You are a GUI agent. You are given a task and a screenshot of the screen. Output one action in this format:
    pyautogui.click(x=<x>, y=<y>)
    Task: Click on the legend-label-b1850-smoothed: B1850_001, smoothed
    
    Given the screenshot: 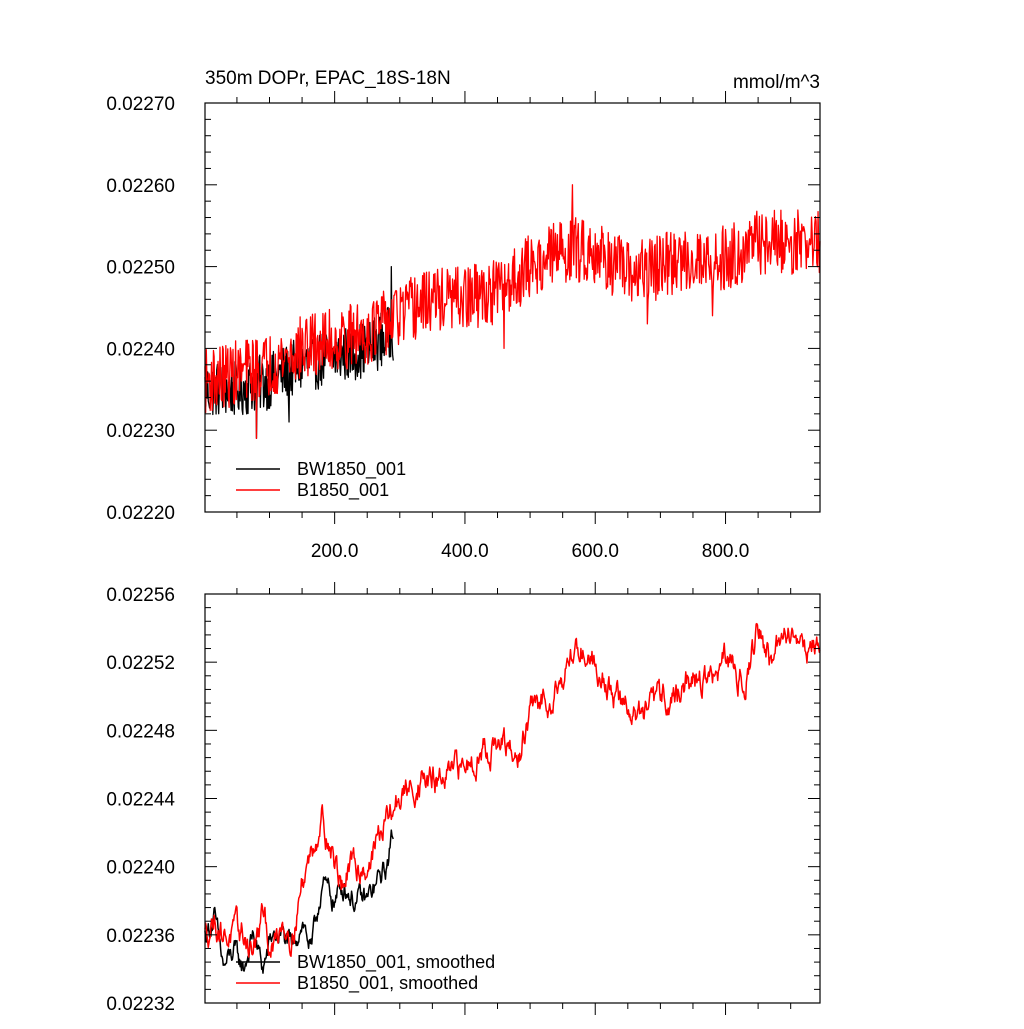 What is the action you would take?
    pyautogui.click(x=387, y=983)
    